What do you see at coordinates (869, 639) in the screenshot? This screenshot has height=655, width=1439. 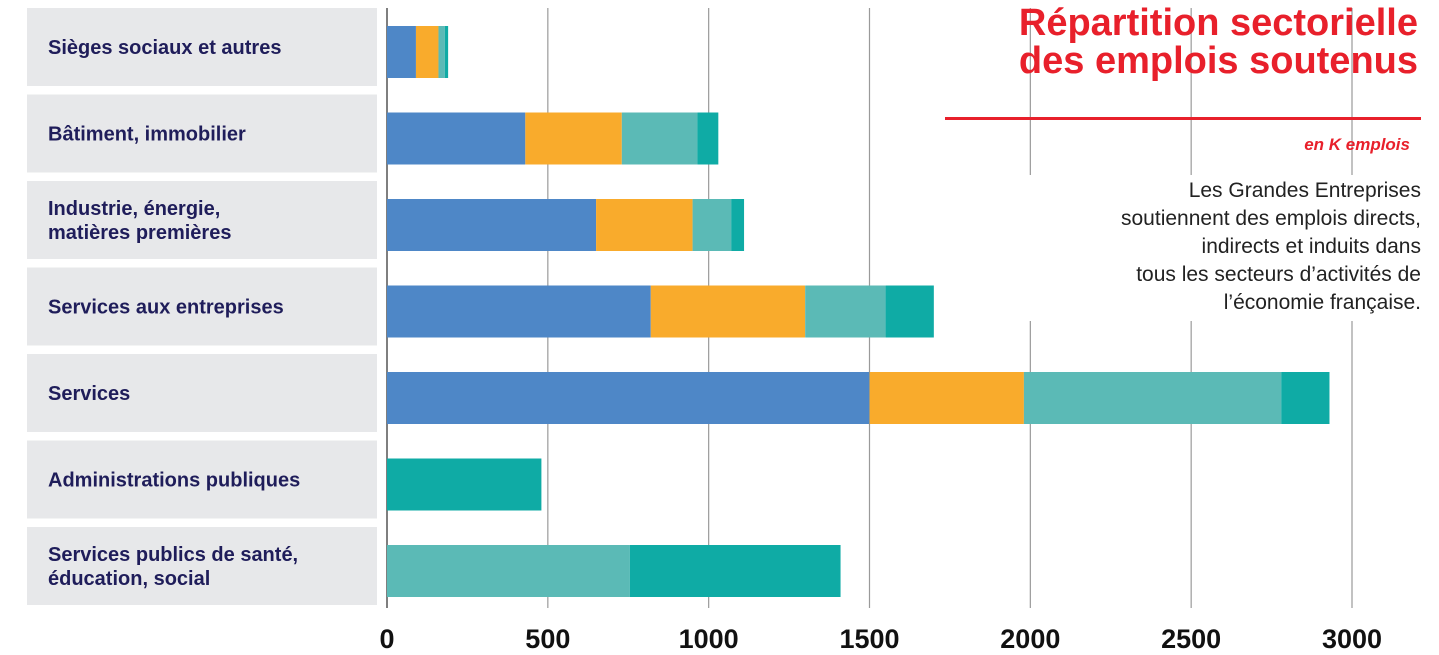 I see `x-tick-label: 1500` at bounding box center [869, 639].